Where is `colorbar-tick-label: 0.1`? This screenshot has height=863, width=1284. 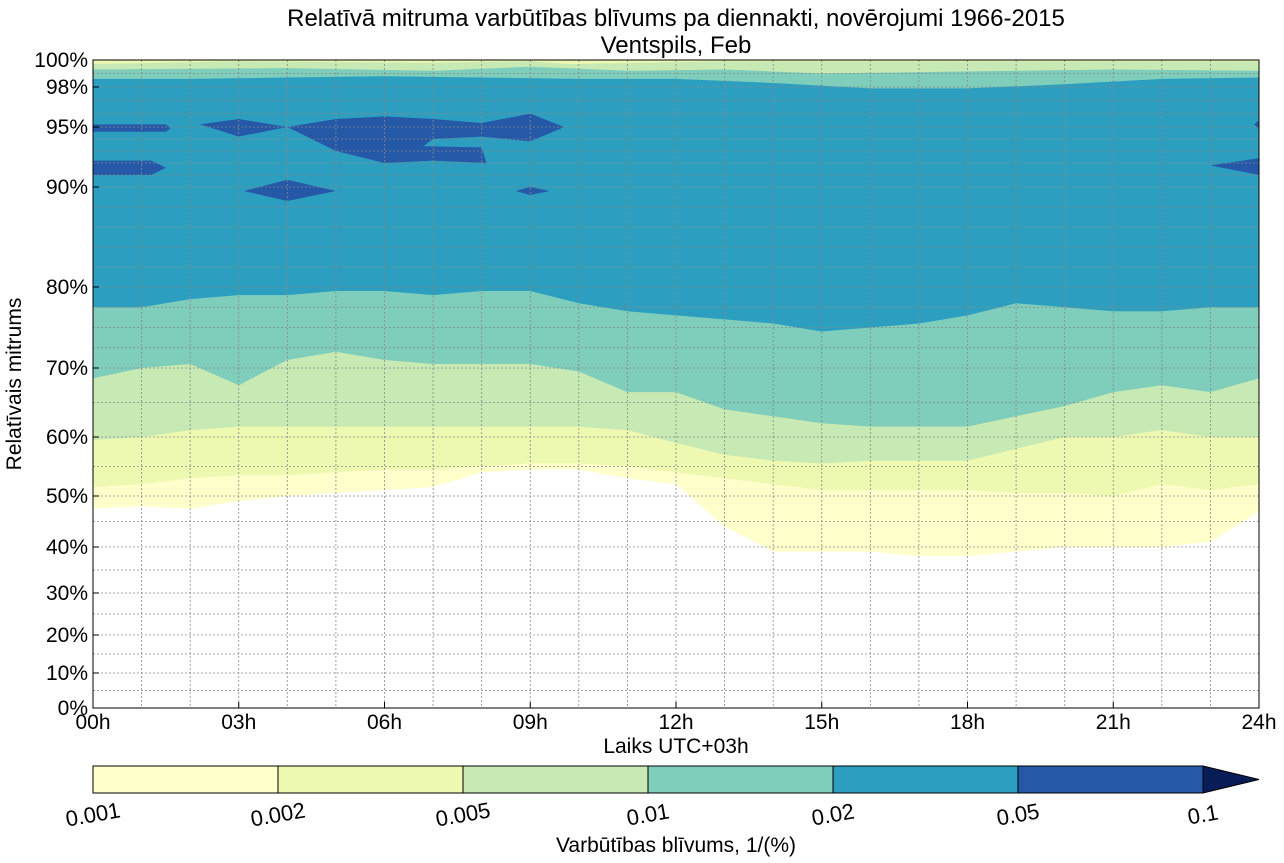 colorbar-tick-label: 0.1 is located at coordinates (1203, 815).